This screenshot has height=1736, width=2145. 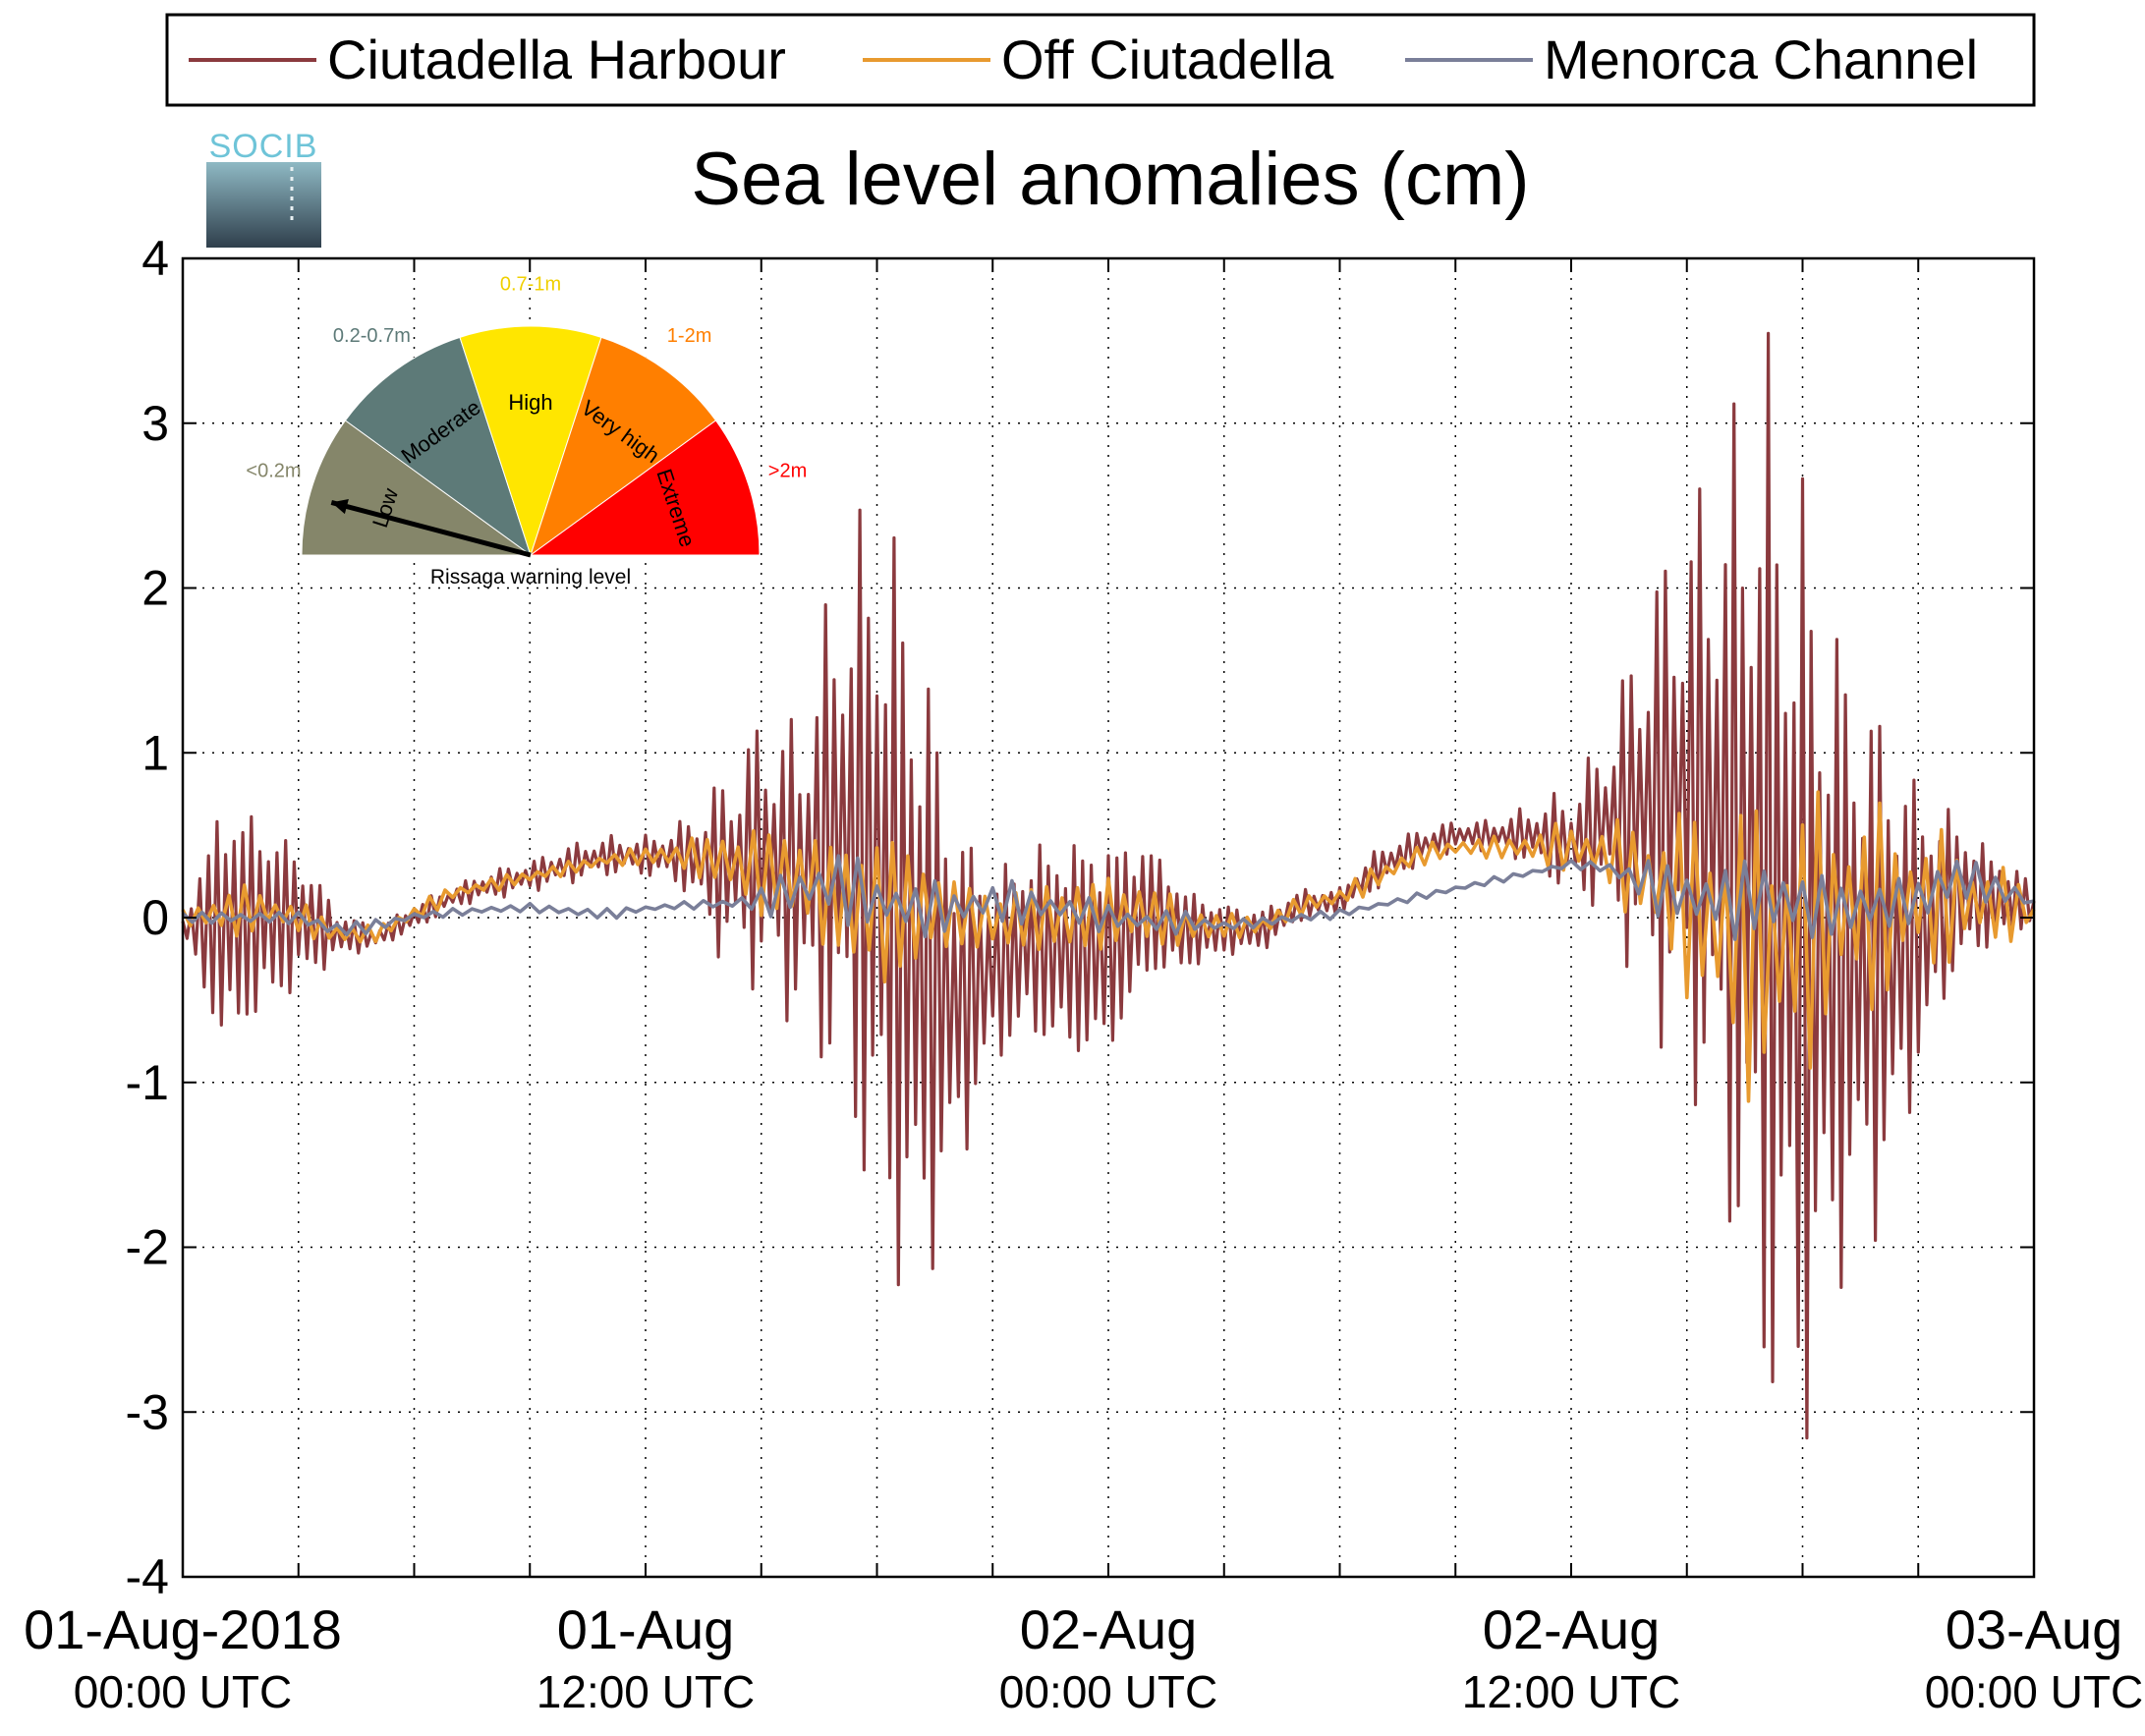 I want to click on gauge-range-label-0: <0.2m, so click(x=273, y=470).